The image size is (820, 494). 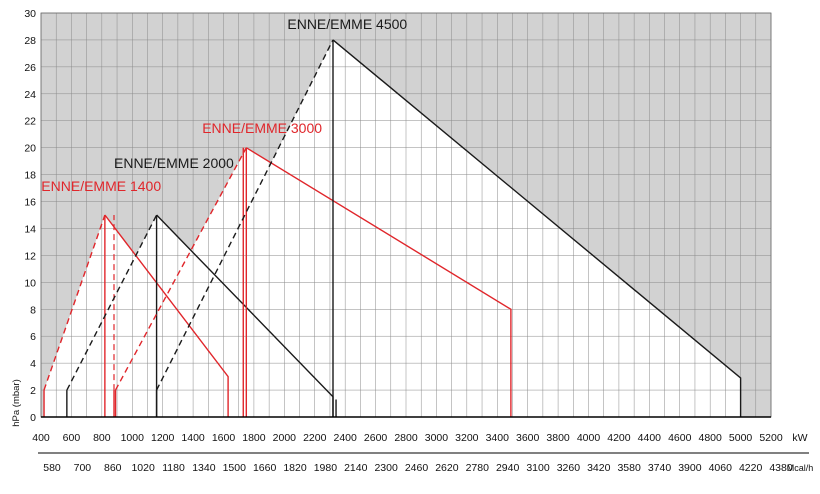 What do you see at coordinates (315, 438) in the screenshot?
I see `x-tick-label: 2200` at bounding box center [315, 438].